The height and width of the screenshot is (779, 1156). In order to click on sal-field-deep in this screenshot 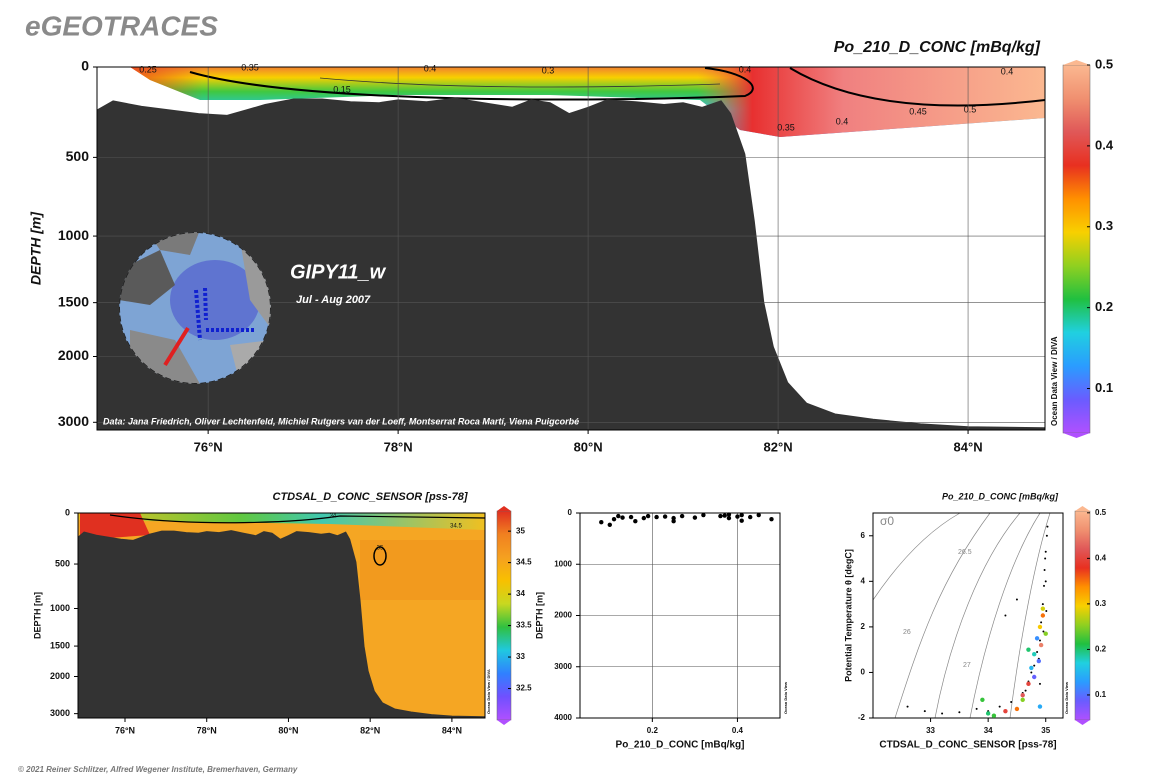, I will do `click(422, 570)`.